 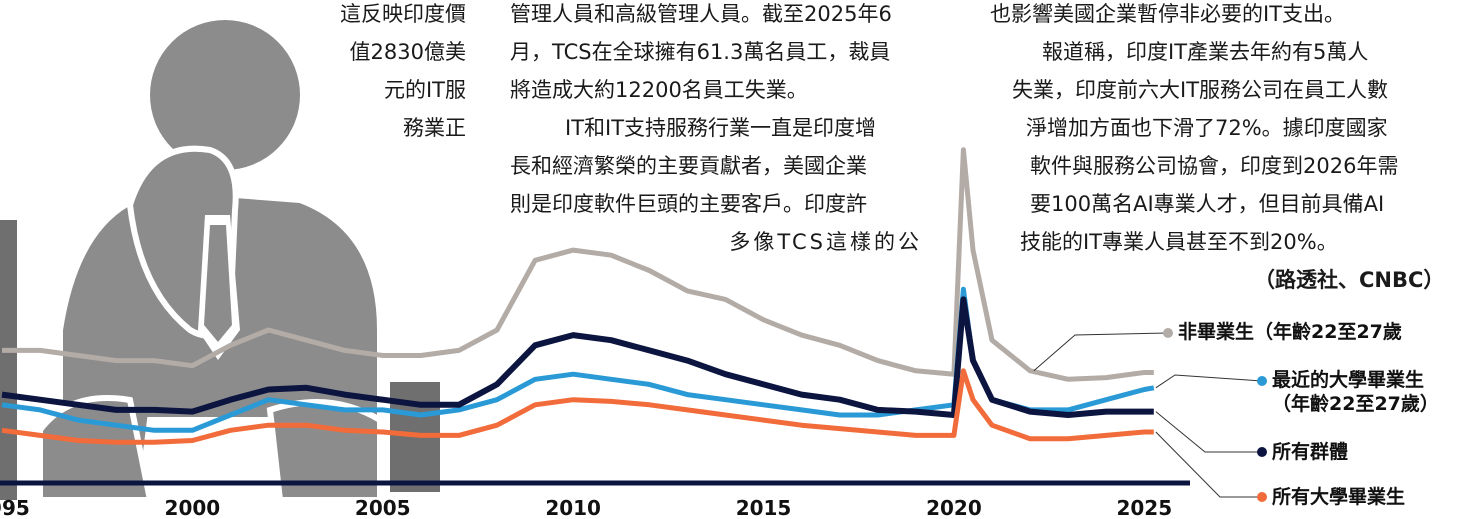 I want to click on x-tick-label: 2025, so click(x=1144, y=507).